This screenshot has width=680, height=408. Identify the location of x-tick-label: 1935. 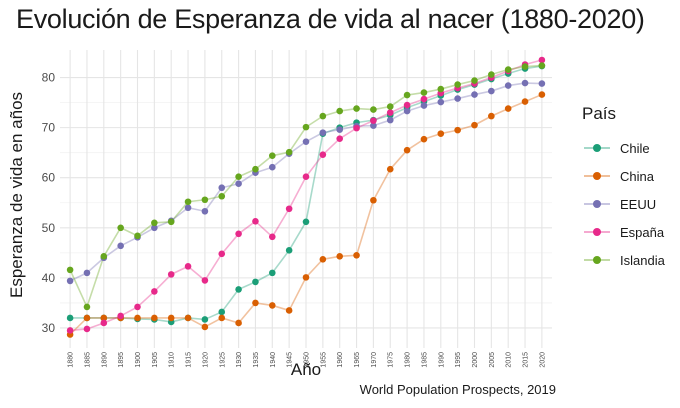
(256, 360).